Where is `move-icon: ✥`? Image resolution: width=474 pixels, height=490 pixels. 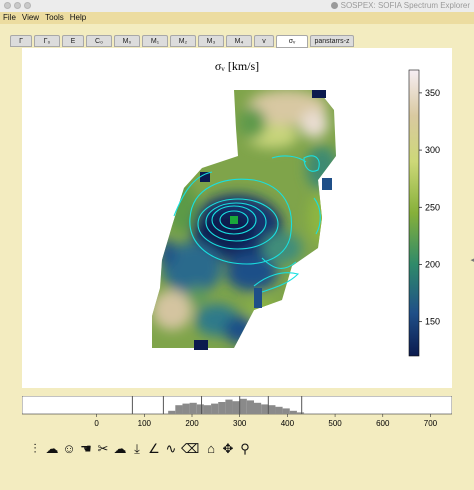 move-icon: ✥ is located at coordinates (228, 448).